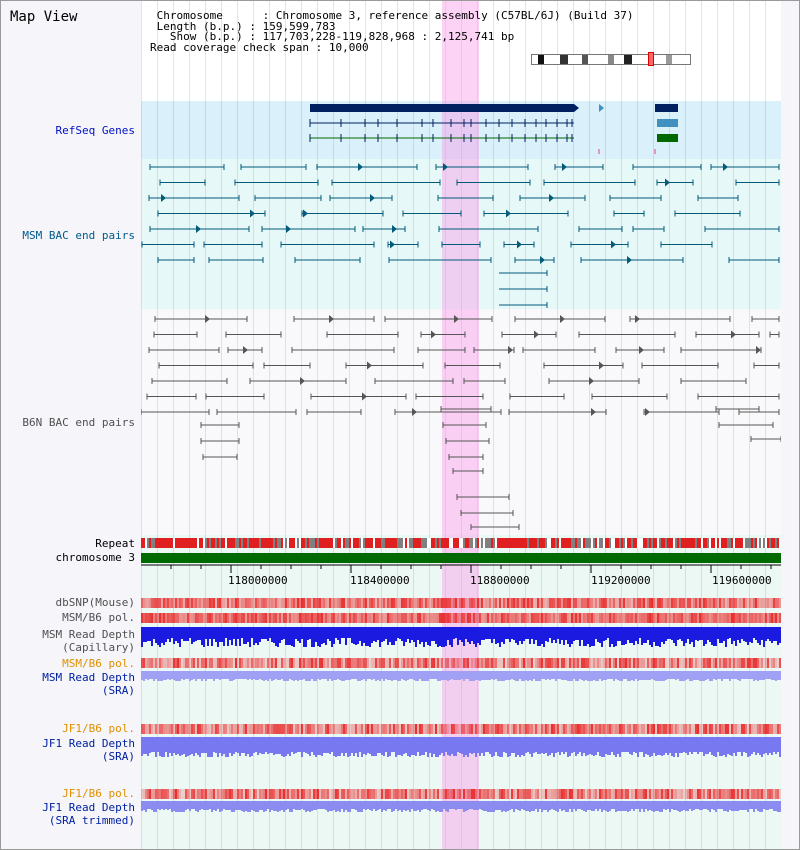 Image resolution: width=800 pixels, height=850 pixels. Describe the element at coordinates (461, 234) in the screenshot. I see `msm-bac-track` at that location.